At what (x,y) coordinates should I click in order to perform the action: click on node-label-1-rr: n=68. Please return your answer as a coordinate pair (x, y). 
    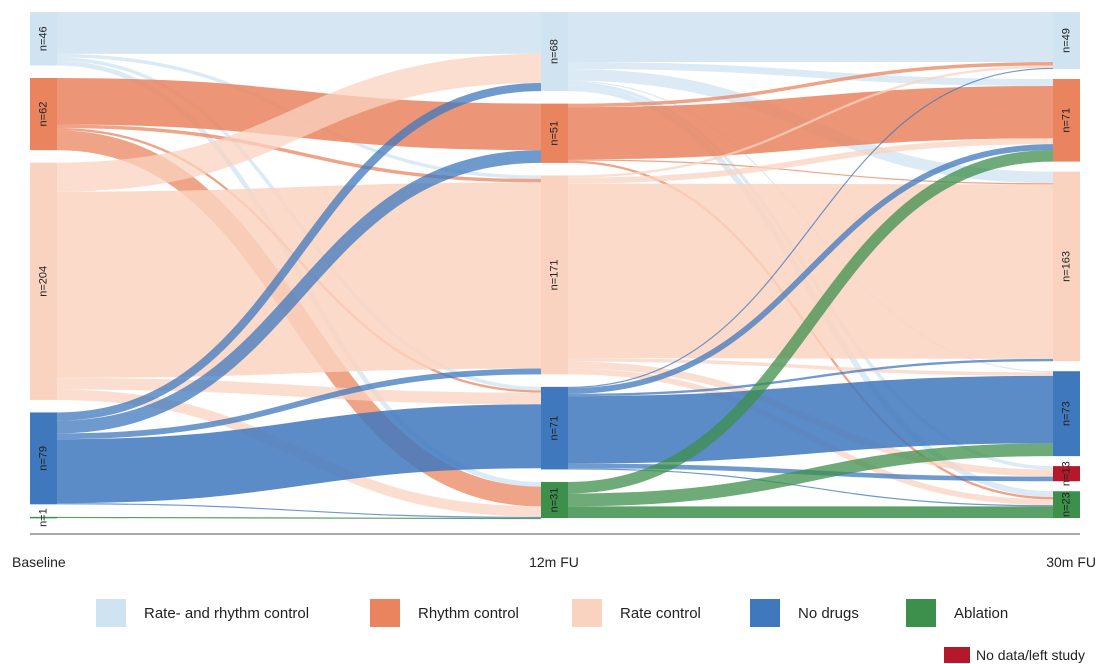
    Looking at the image, I should click on (555, 51).